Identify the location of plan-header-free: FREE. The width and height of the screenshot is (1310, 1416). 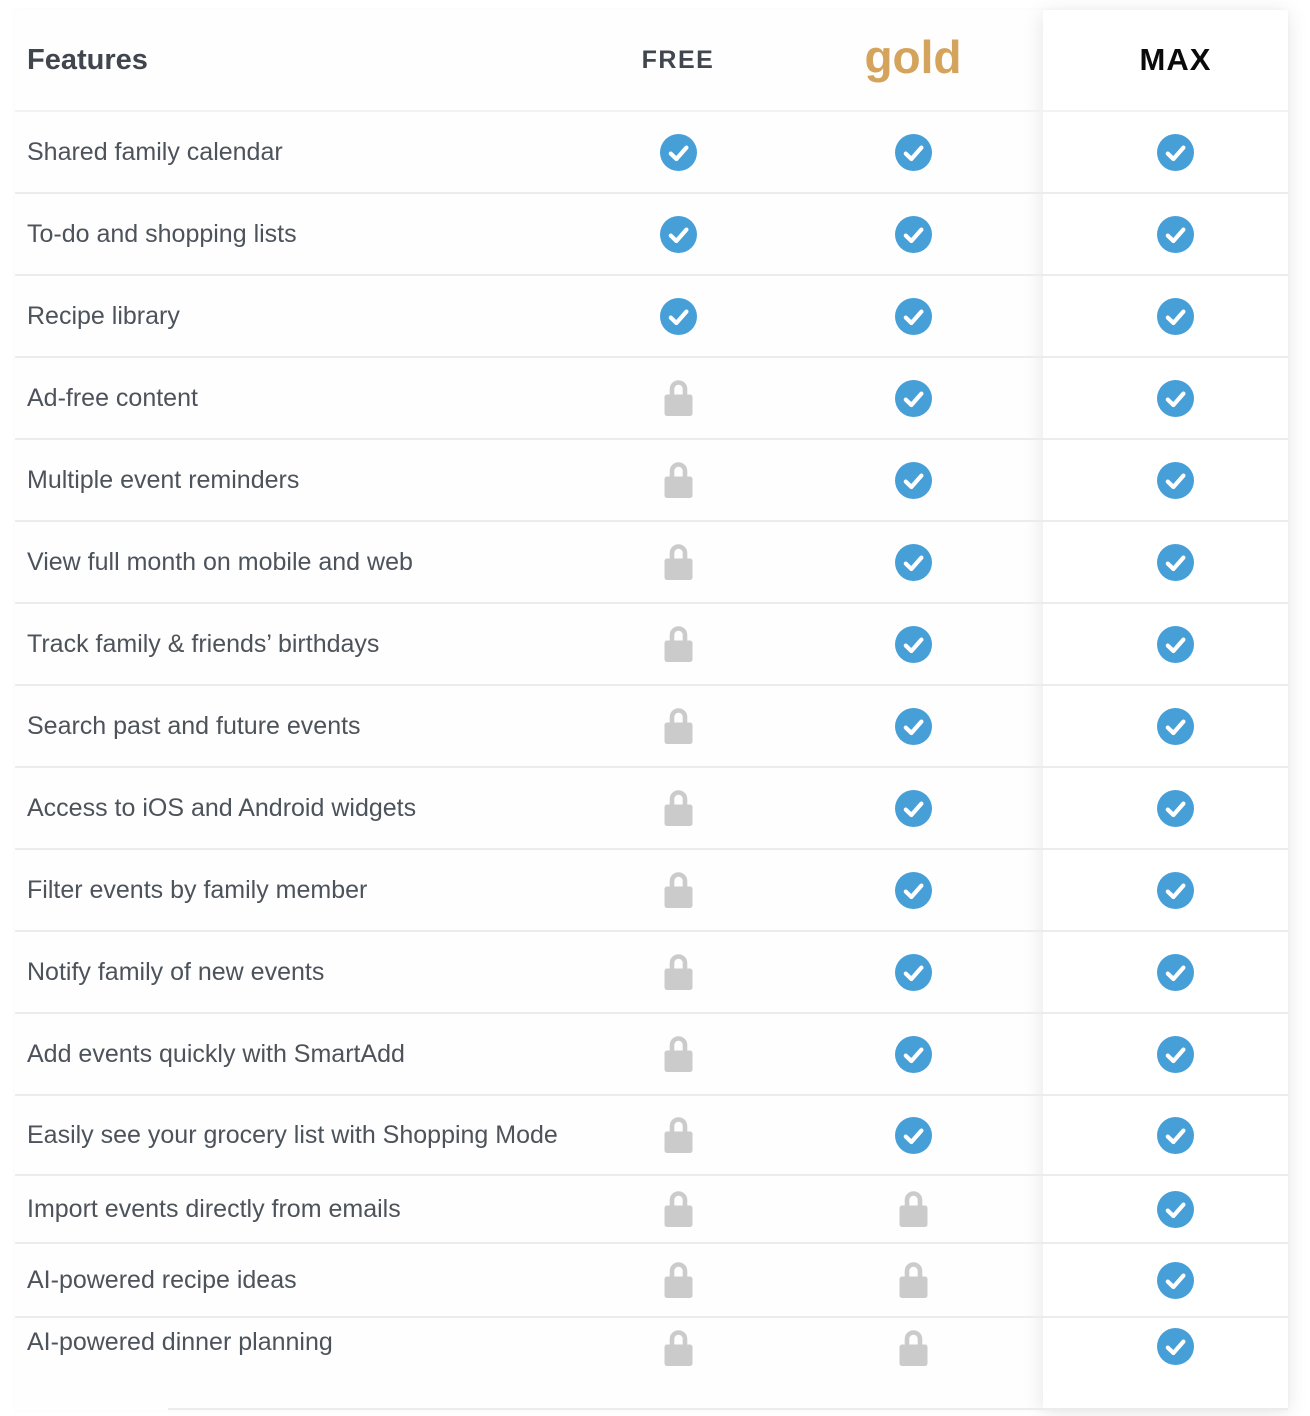
(678, 60).